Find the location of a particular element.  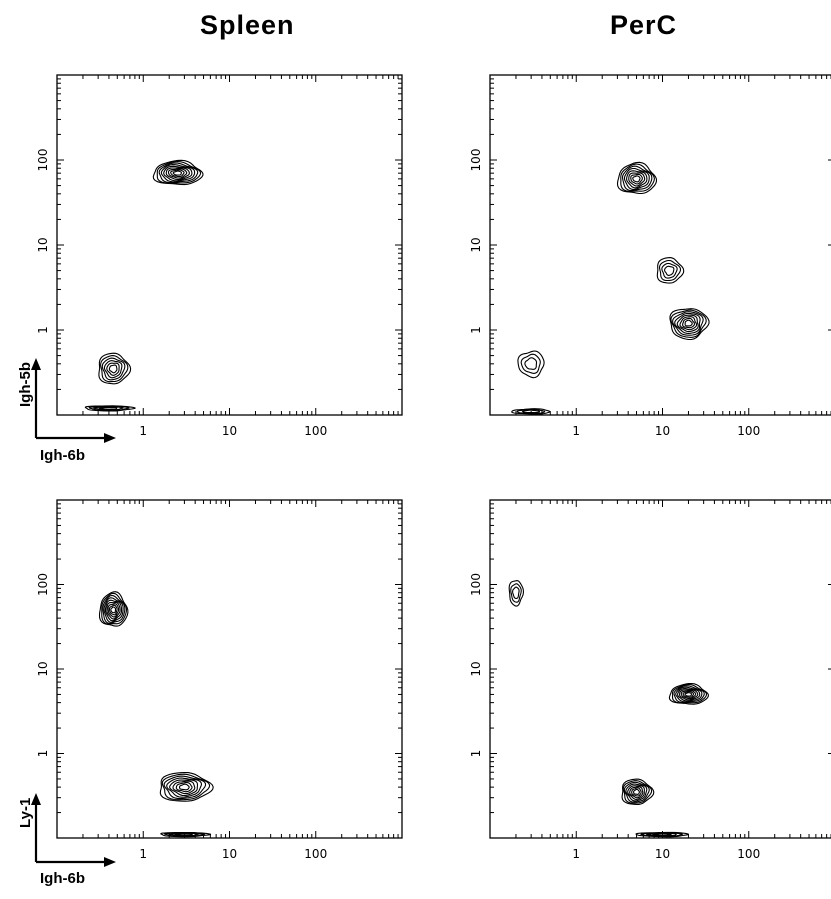

axis-marker-ylabel-top: Igh-5b is located at coordinates (25, 384).